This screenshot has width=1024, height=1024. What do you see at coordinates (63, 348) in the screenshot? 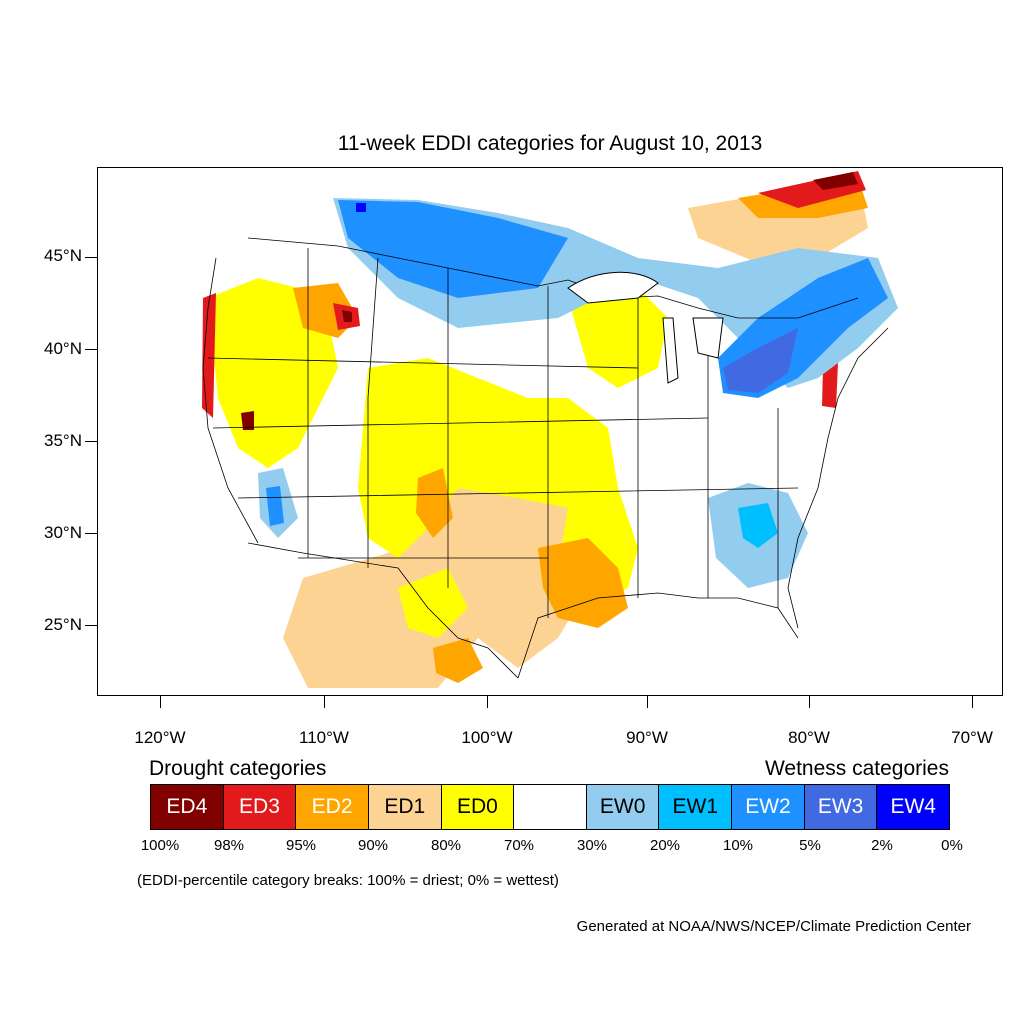
I see `lat-label-40: 40°N` at bounding box center [63, 348].